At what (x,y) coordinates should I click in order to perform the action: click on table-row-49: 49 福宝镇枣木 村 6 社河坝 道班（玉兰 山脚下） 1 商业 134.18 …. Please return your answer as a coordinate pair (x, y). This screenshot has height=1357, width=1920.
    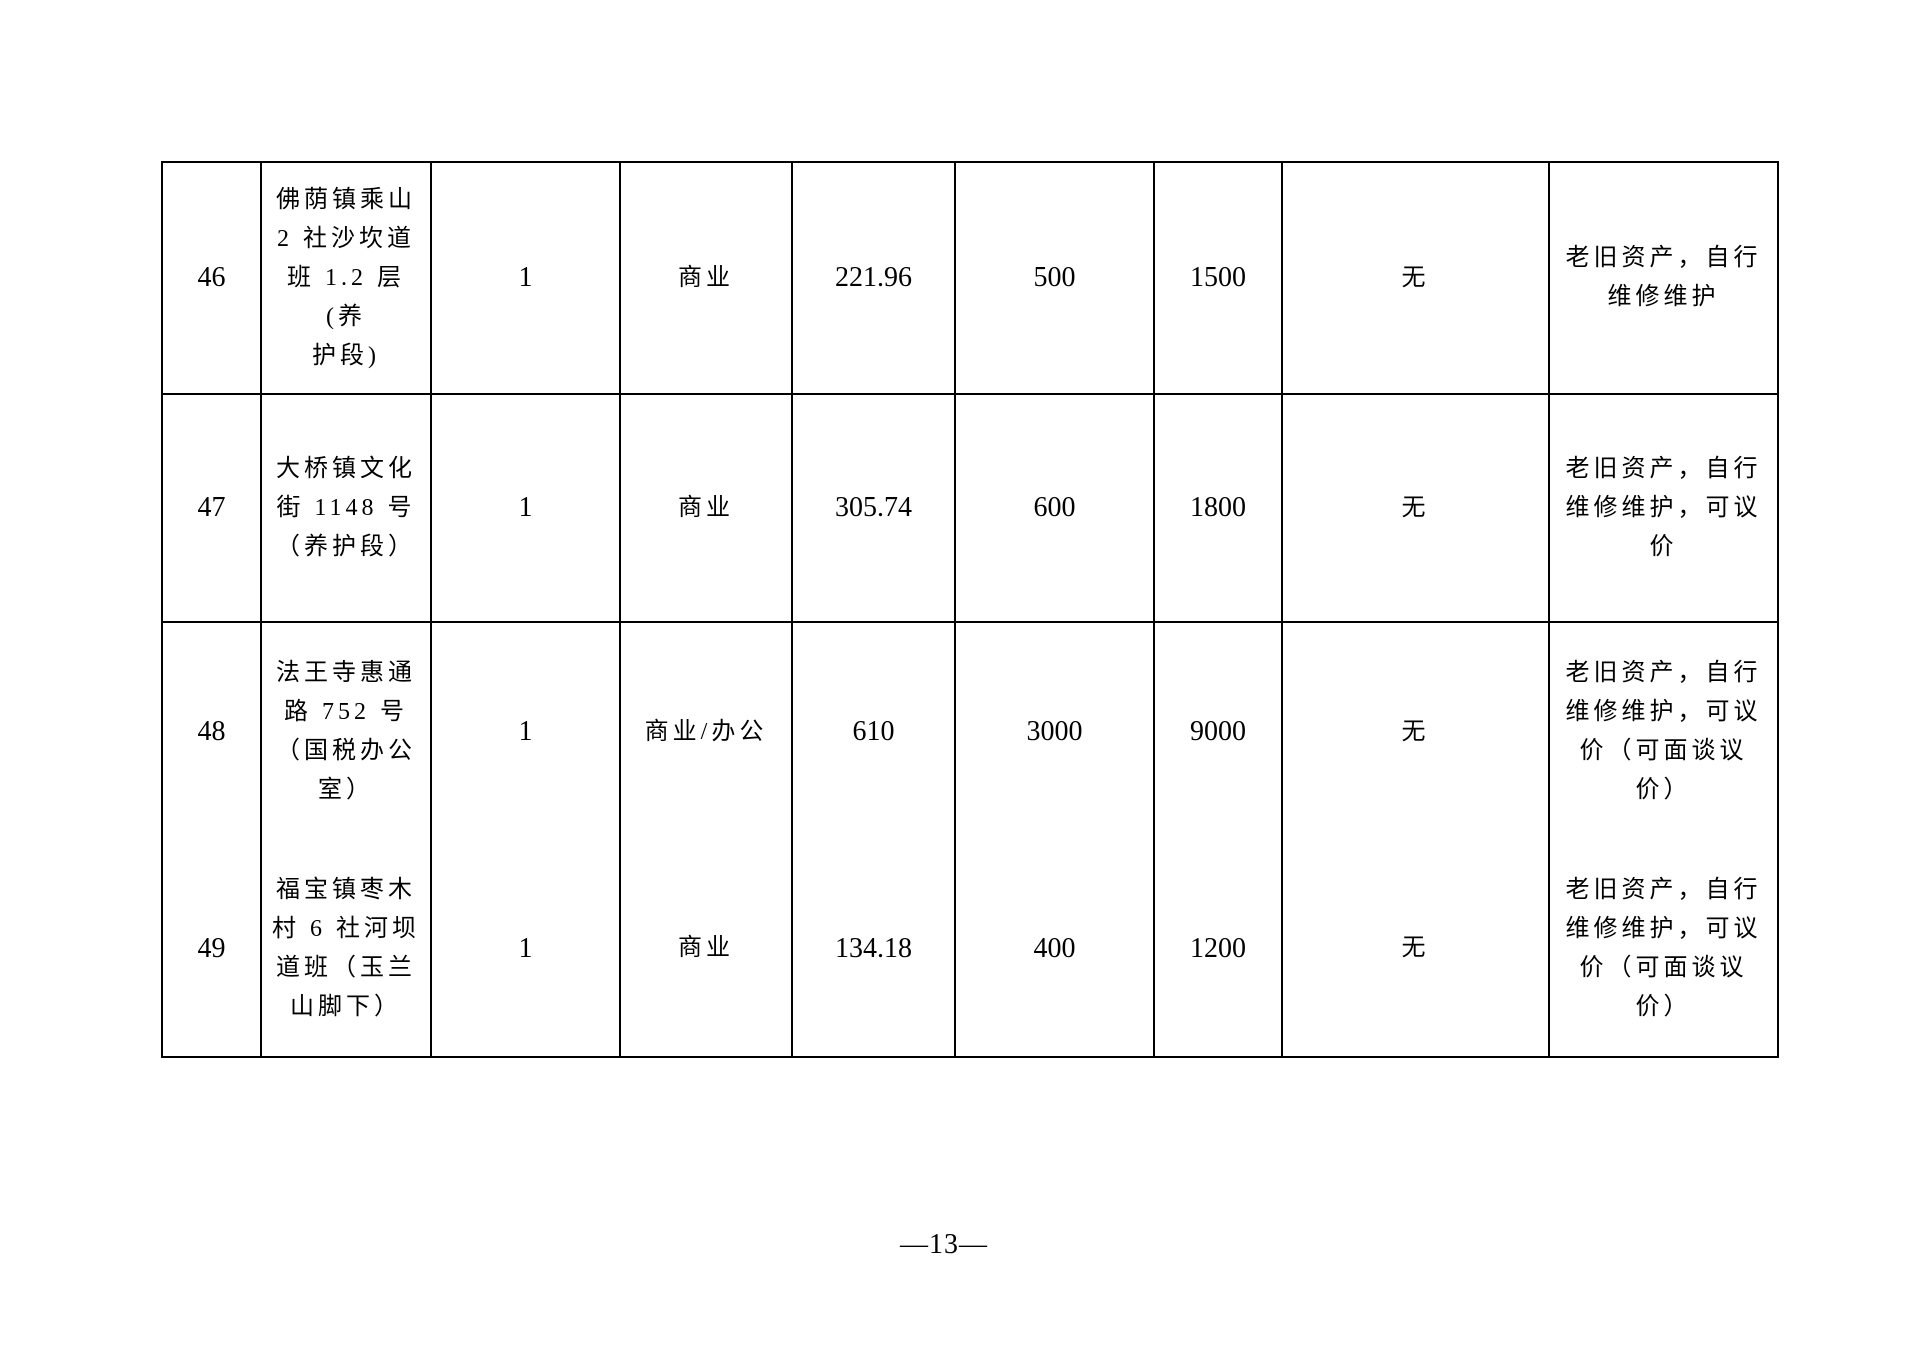
    Looking at the image, I should click on (970, 949).